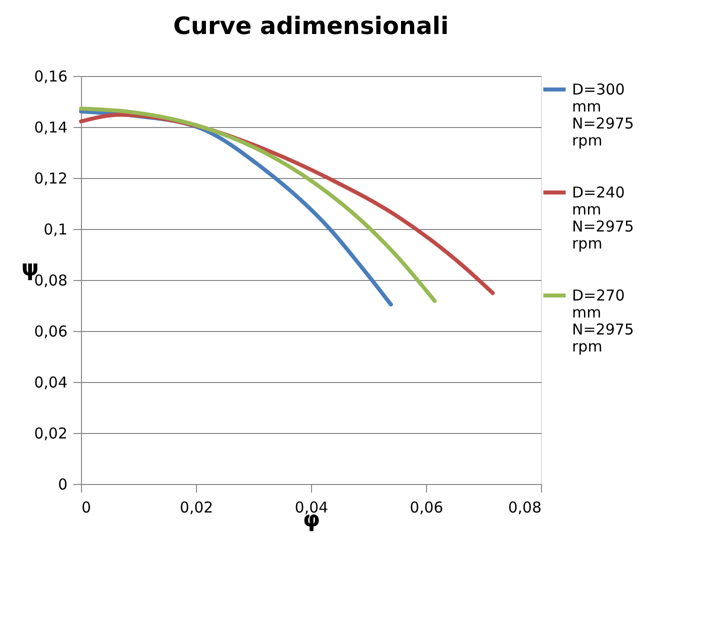  What do you see at coordinates (197, 507) in the screenshot?
I see `x-tick-label: 0,02` at bounding box center [197, 507].